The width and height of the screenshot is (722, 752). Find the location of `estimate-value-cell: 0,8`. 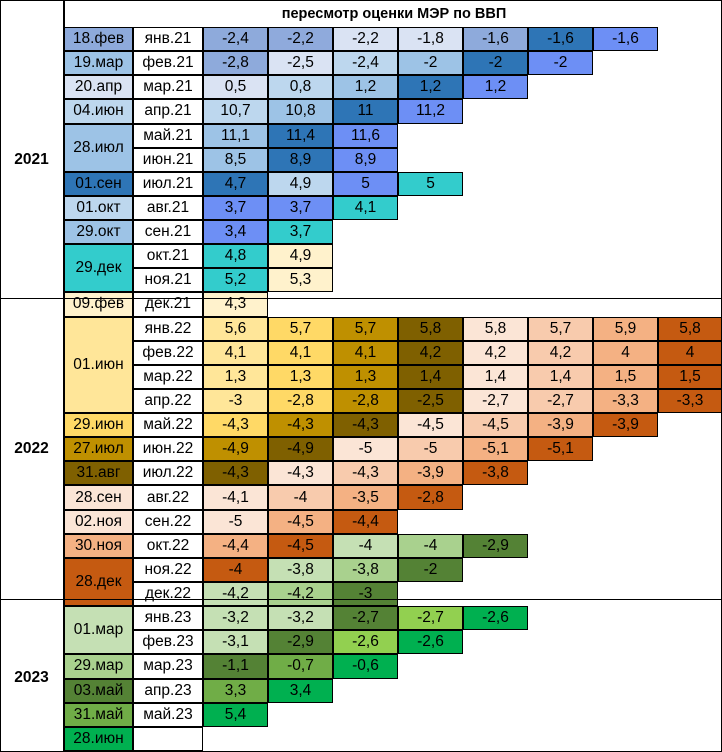

estimate-value-cell: 0,8 is located at coordinates (300, 87).